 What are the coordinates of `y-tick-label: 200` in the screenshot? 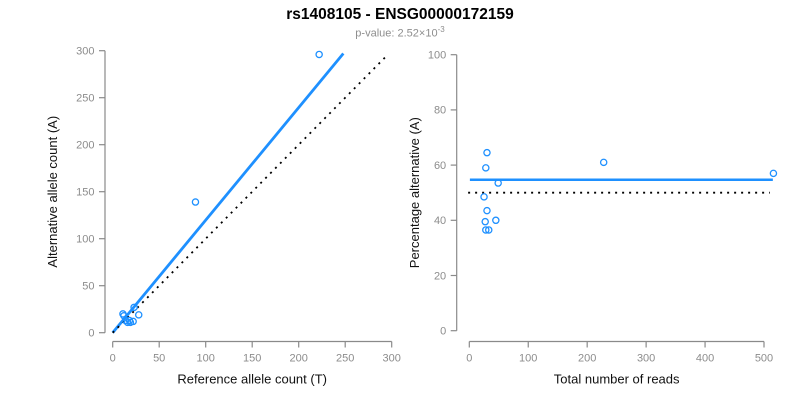 It's located at (85, 146).